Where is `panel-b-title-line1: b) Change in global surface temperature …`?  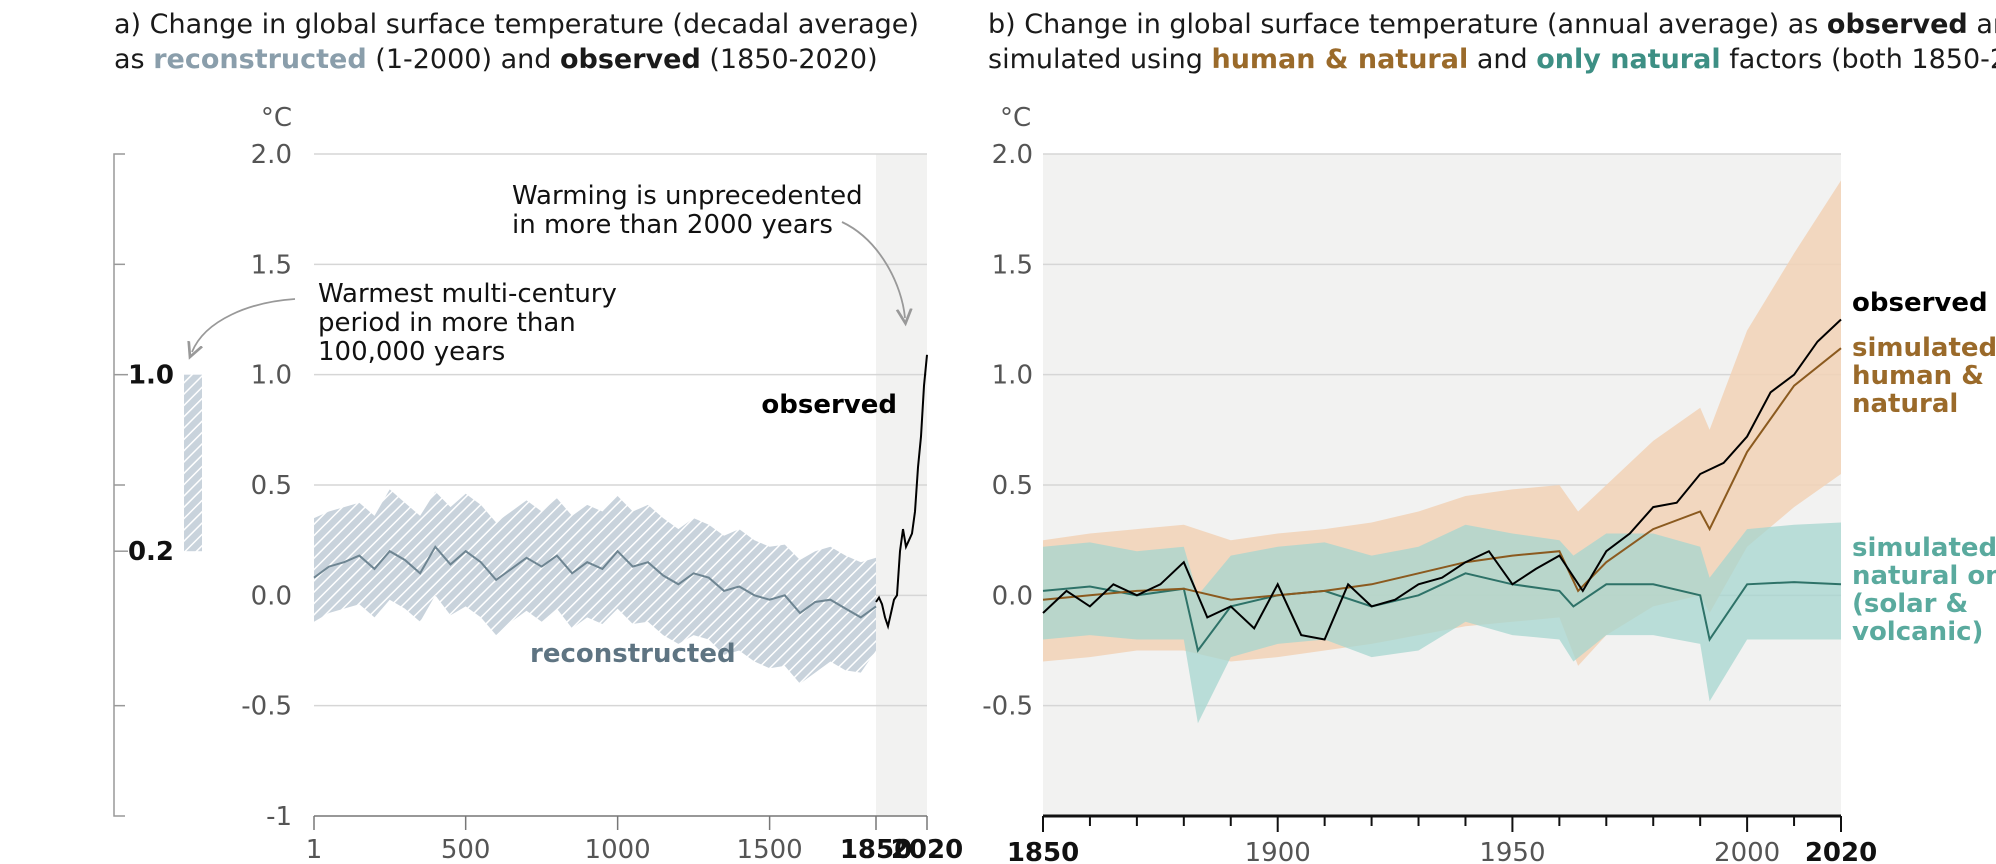 panel-b-title-line1: b) Change in global surface temperature … is located at coordinates (1492, 24).